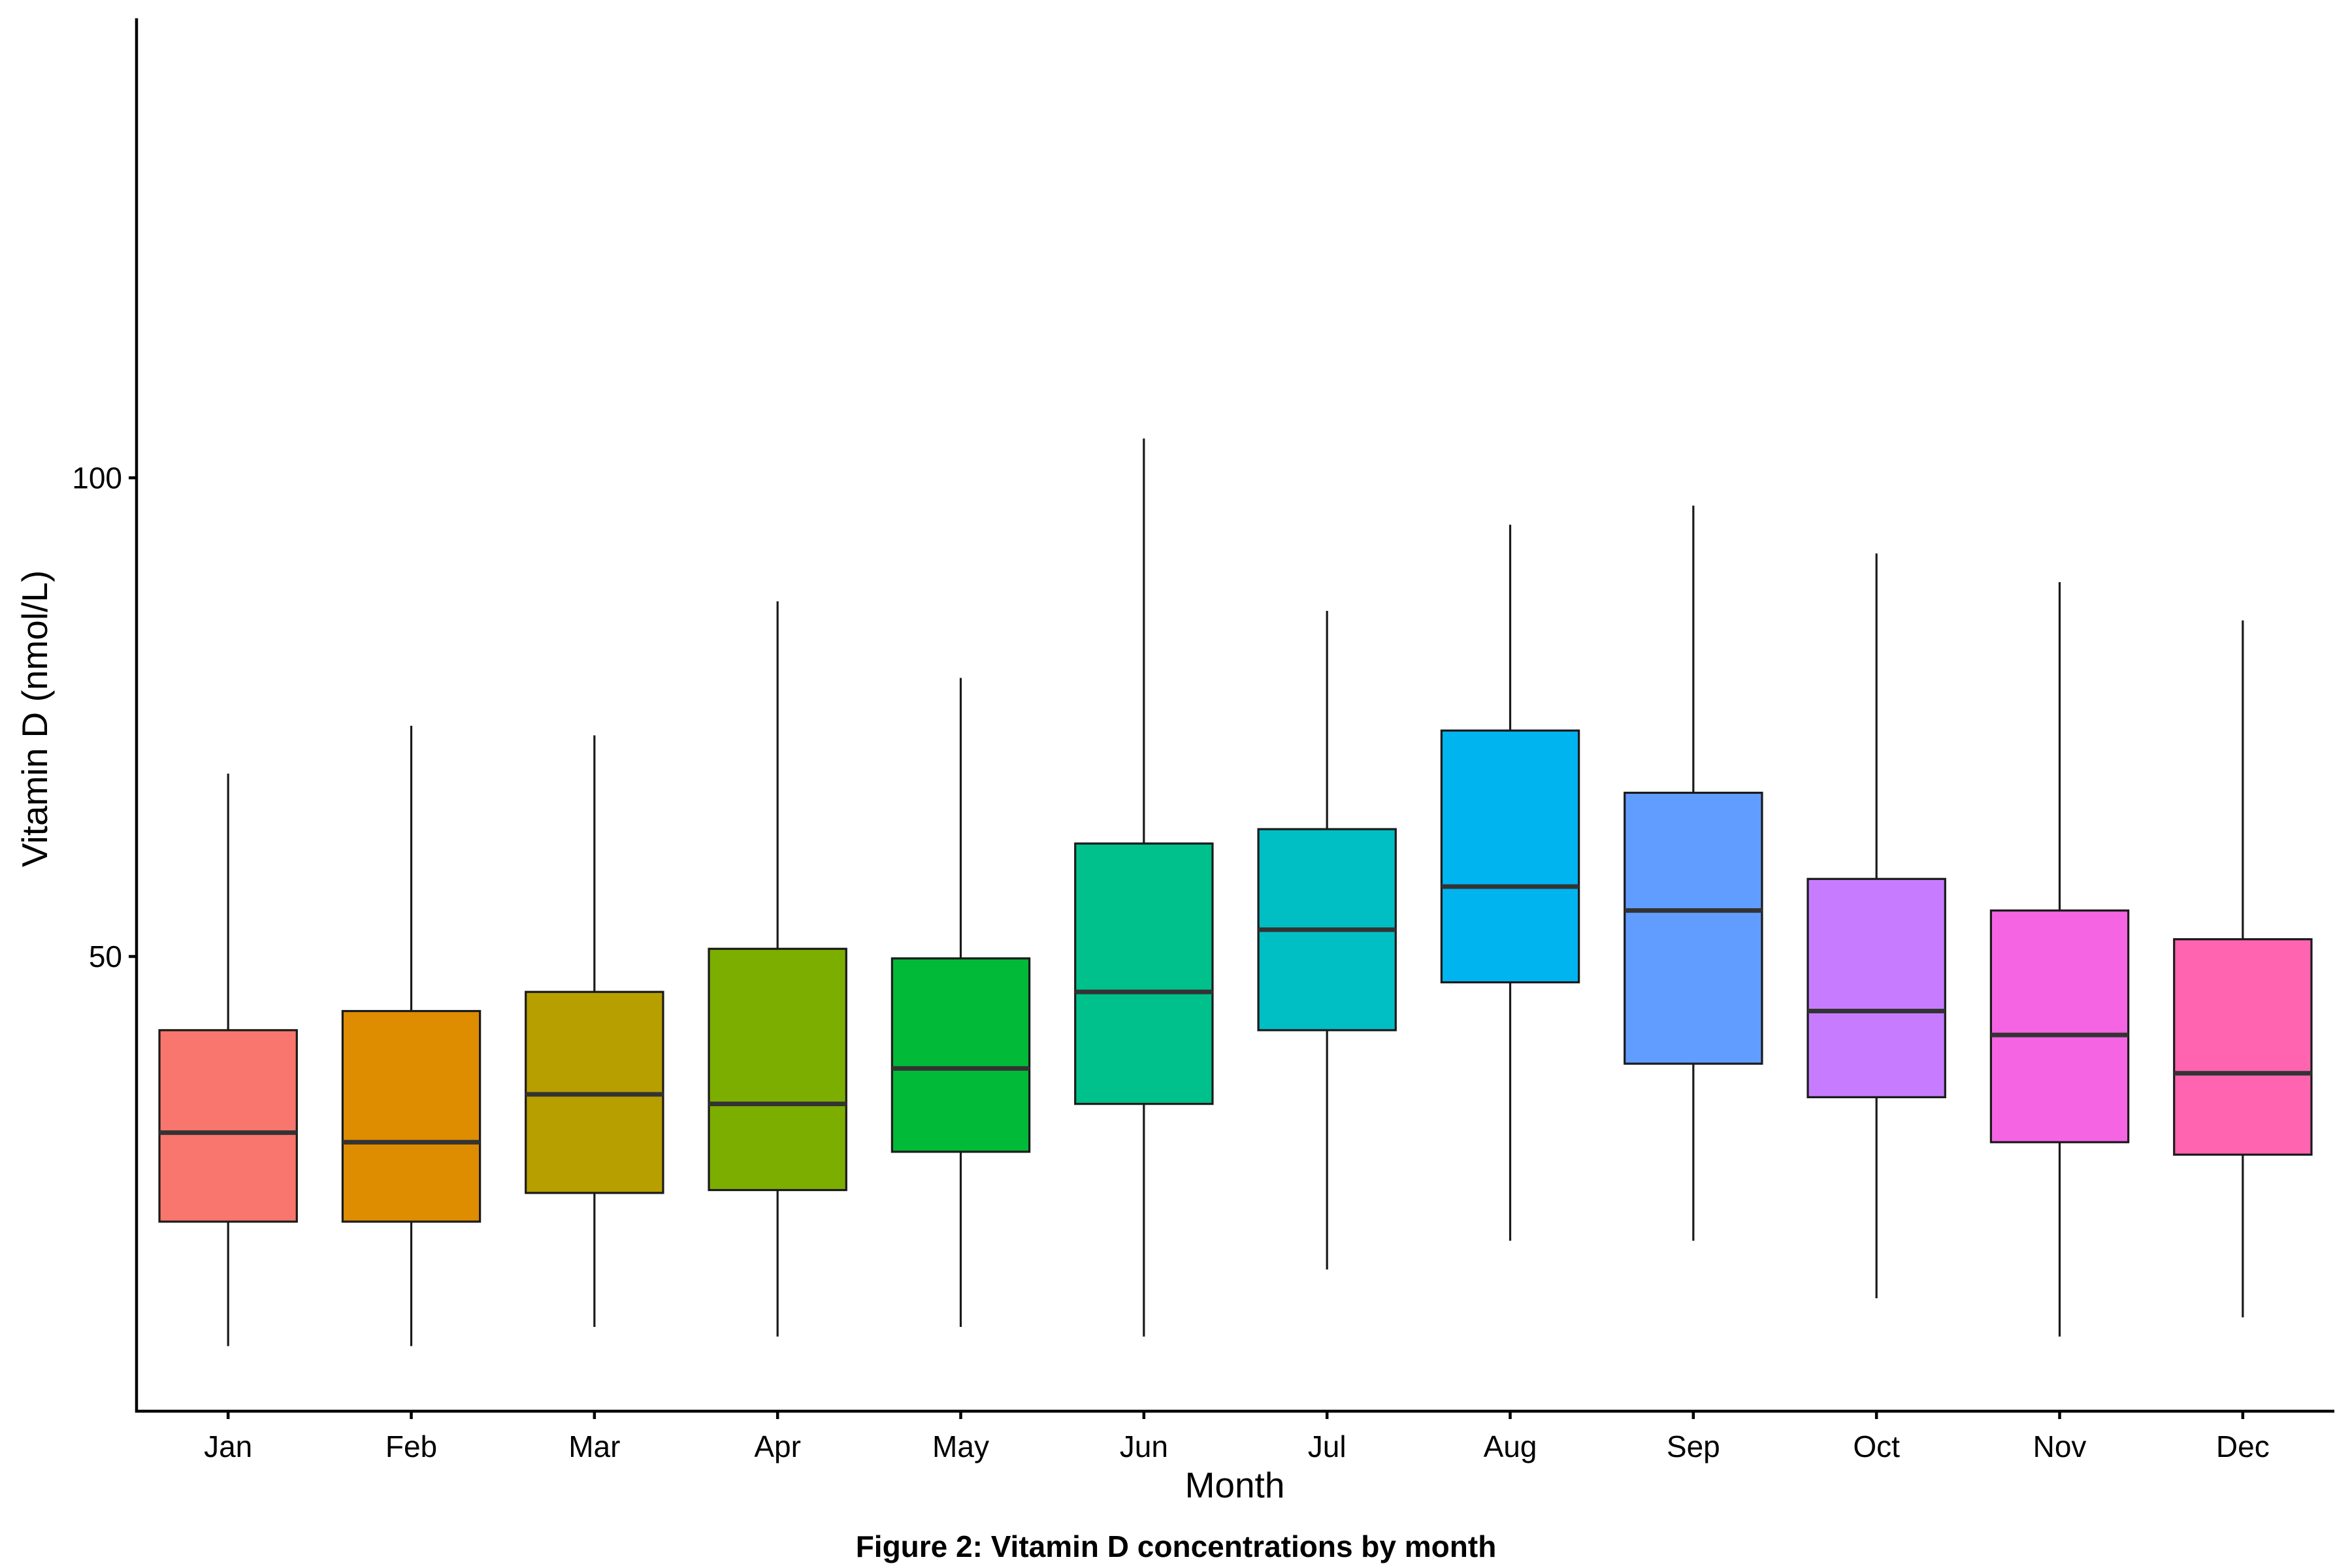 This screenshot has width=2352, height=1568. Describe the element at coordinates (1237, 1437) in the screenshot. I see `x-axis-ticks: Jan Feb Mar Apr May Jun Jul Aug Sep Oct Nov Dec` at that location.